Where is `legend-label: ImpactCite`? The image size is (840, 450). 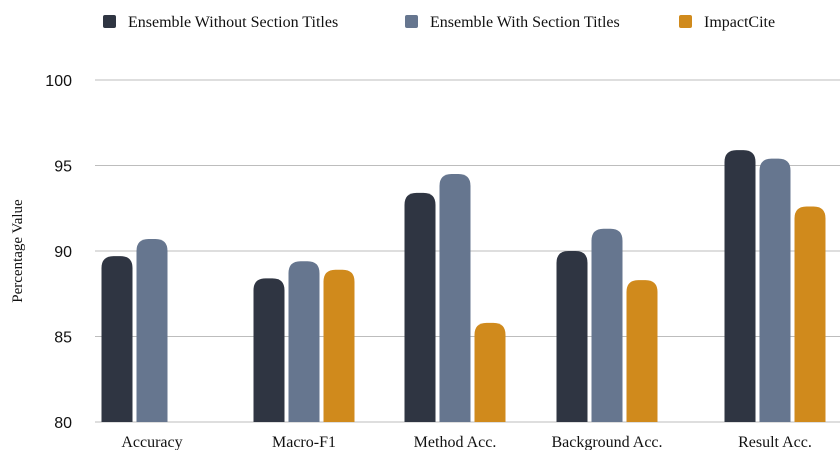
legend-label: ImpactCite is located at coordinates (739, 22).